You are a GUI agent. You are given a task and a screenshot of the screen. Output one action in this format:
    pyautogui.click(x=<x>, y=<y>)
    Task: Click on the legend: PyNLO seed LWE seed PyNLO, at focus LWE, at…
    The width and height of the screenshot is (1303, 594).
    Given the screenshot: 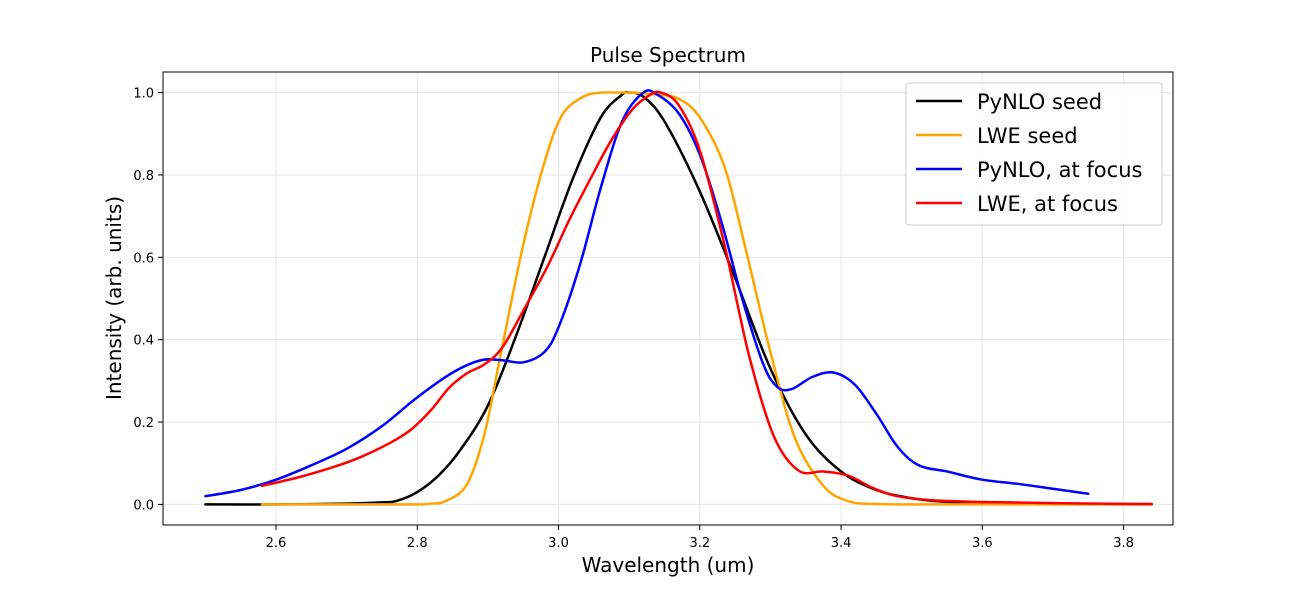 What is the action you would take?
    pyautogui.click(x=1034, y=154)
    